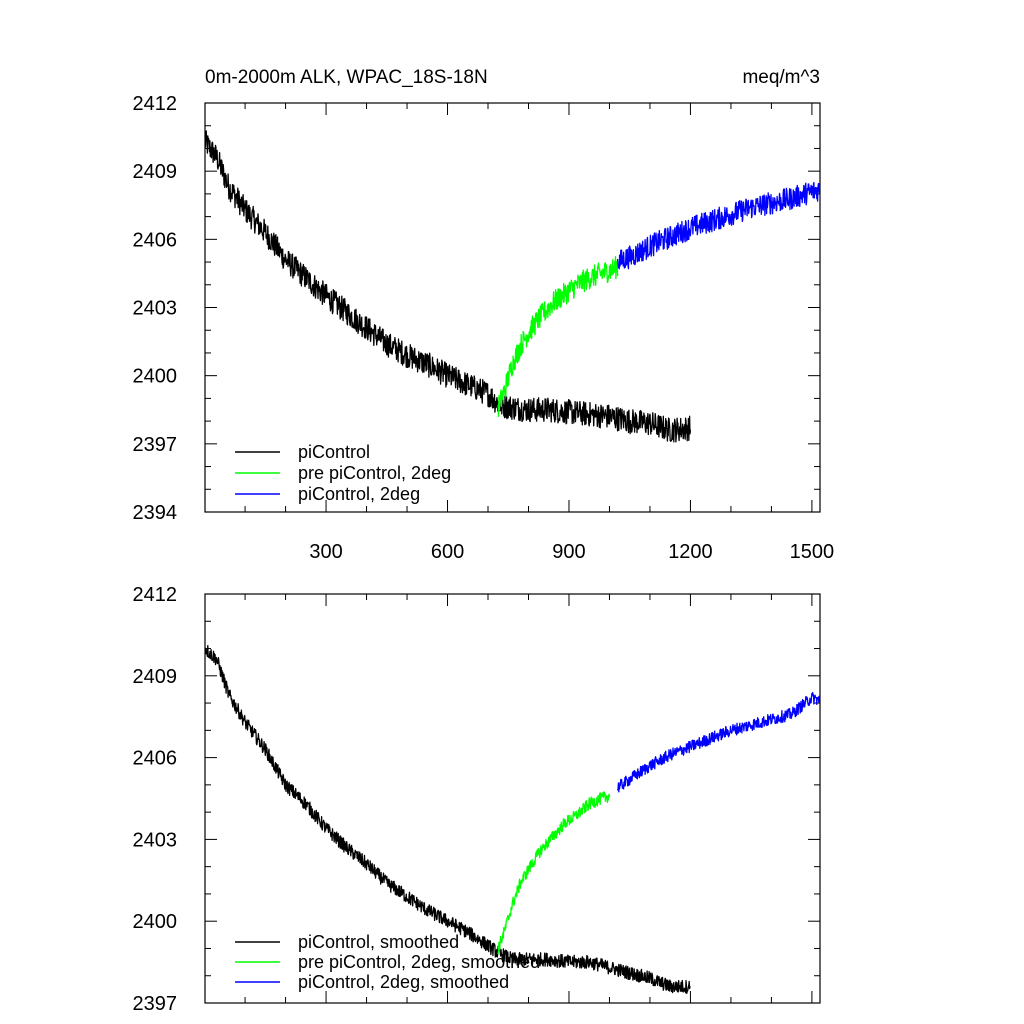 The width and height of the screenshot is (1024, 1024). I want to click on y-tick-label: 2394, so click(155, 513).